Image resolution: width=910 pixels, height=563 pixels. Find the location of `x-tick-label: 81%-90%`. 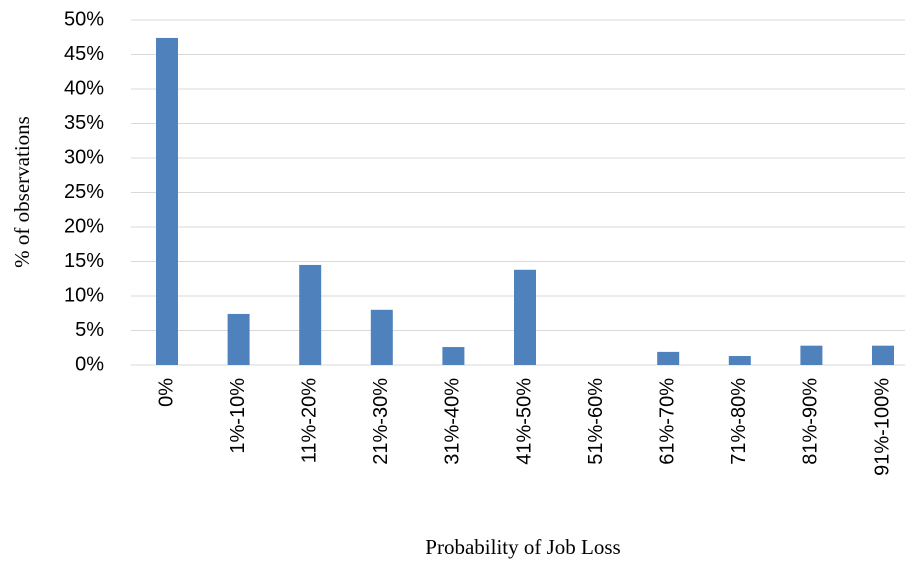

x-tick-label: 81%-90% is located at coordinates (811, 421).